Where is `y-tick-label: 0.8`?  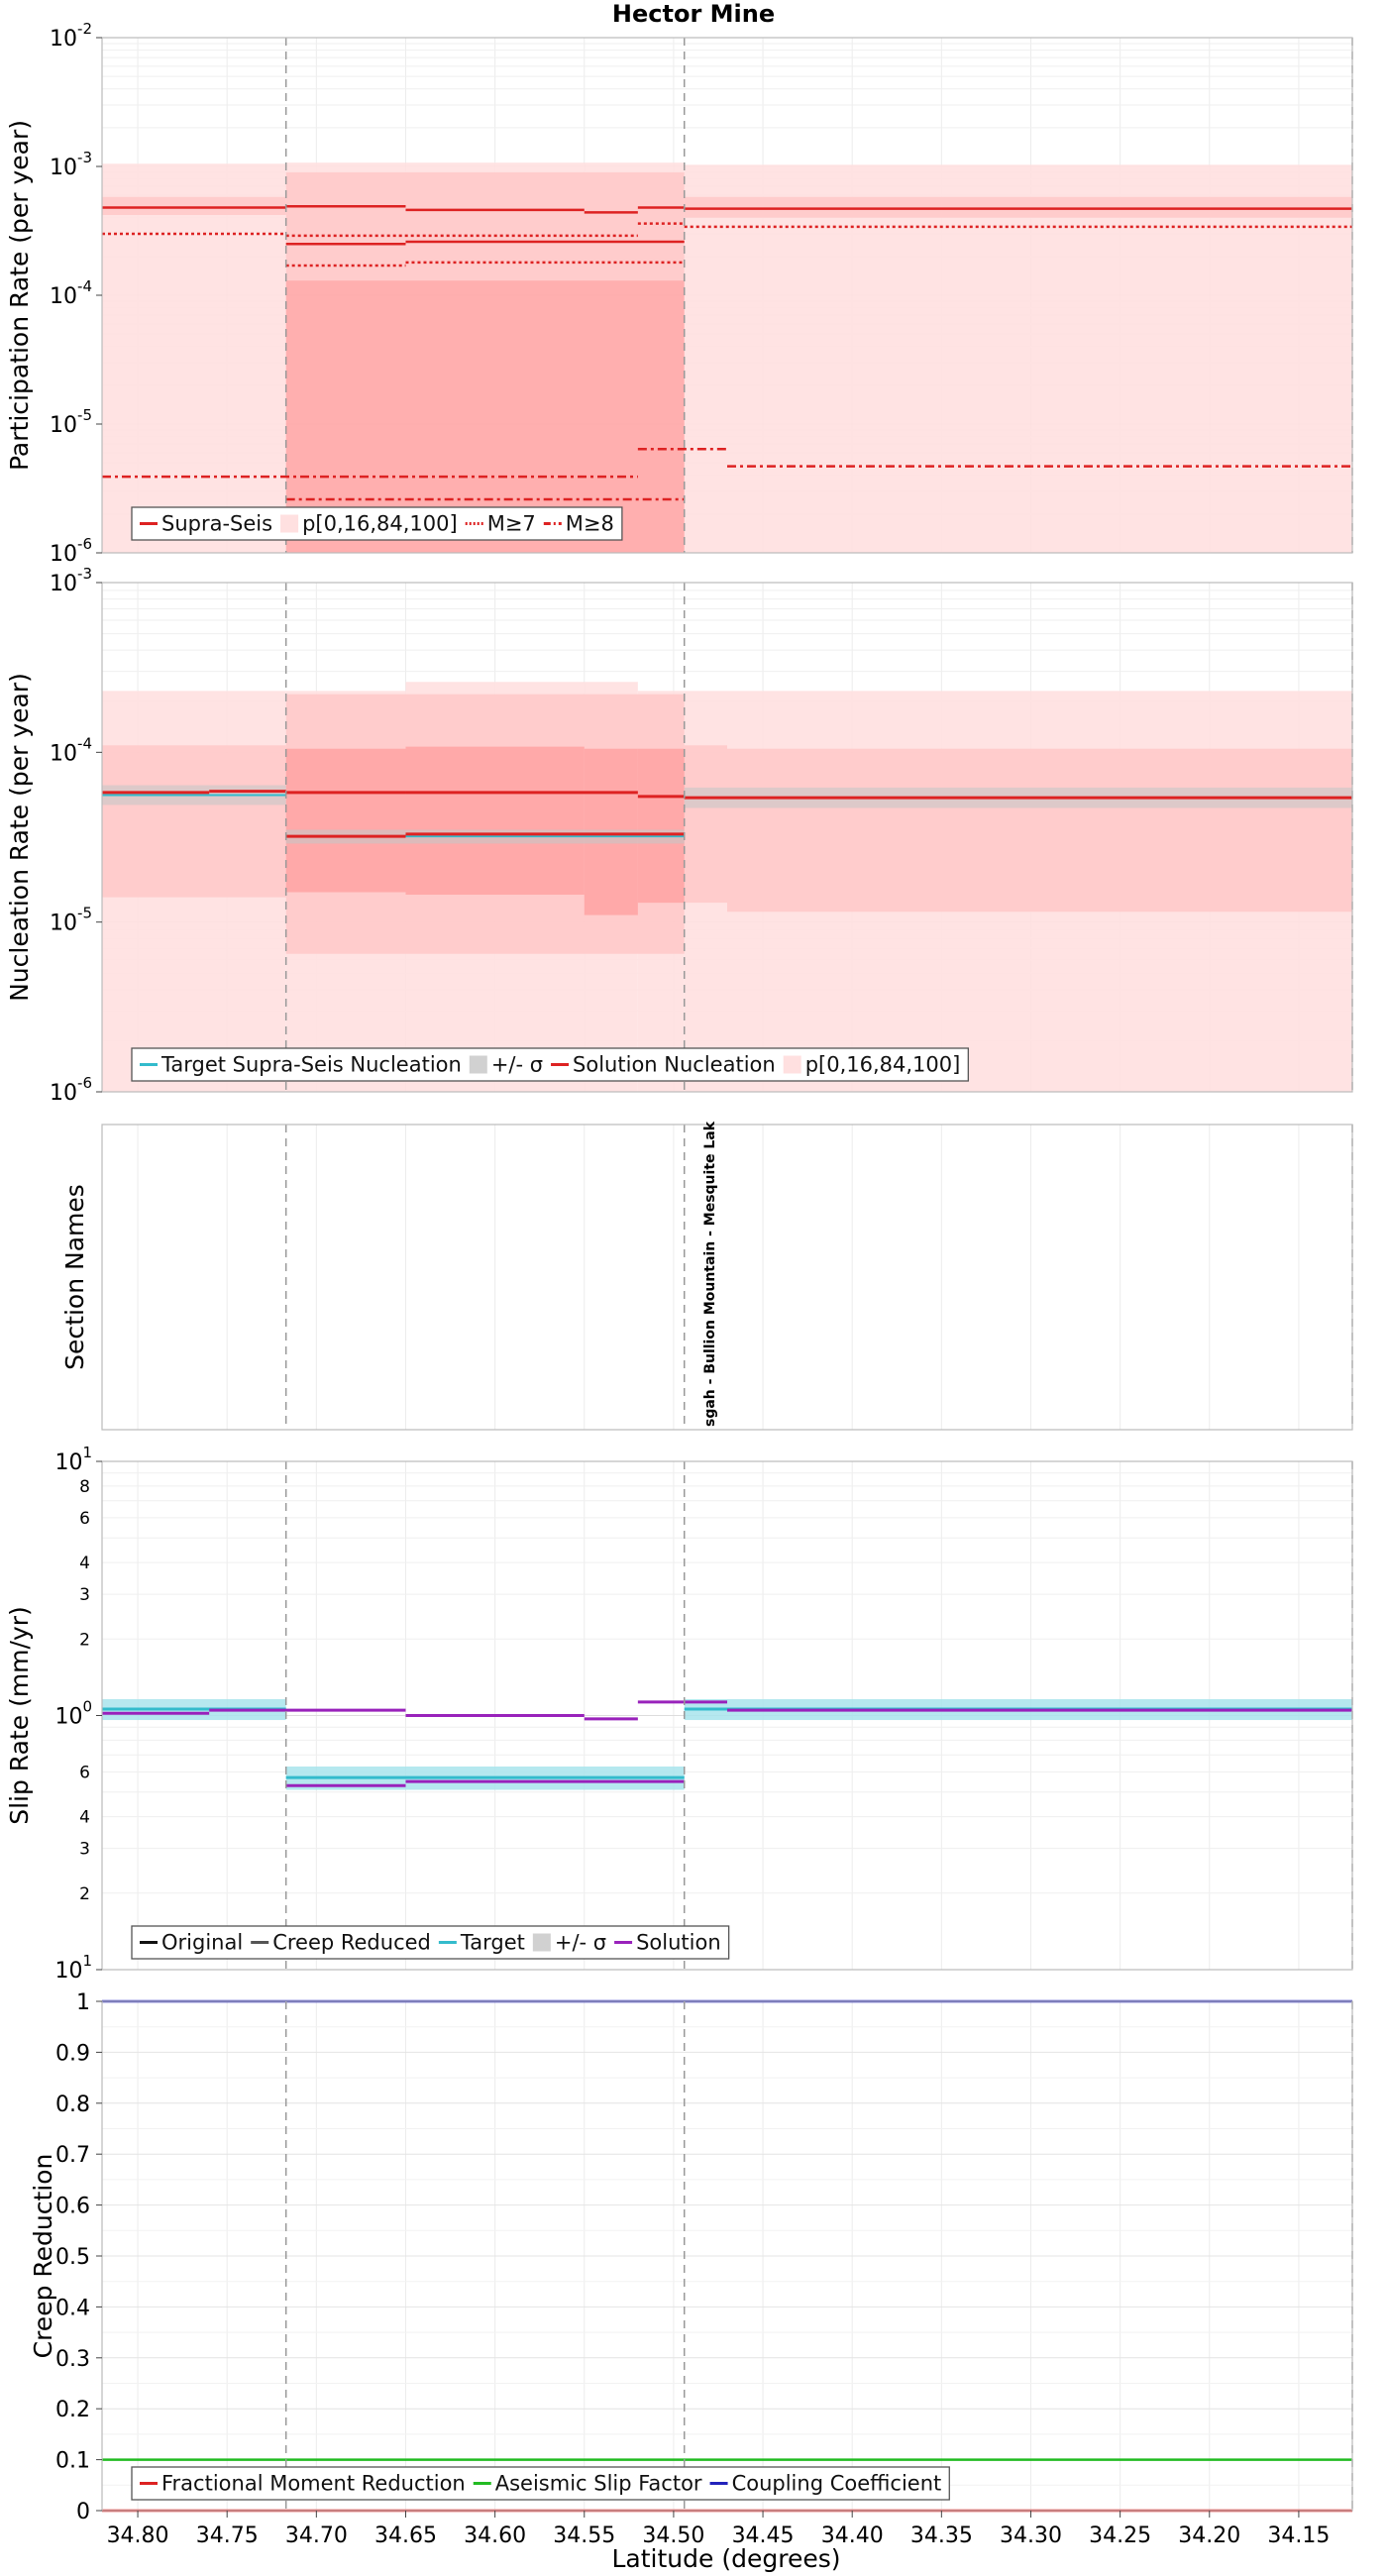
y-tick-label: 0.8 is located at coordinates (72, 2105).